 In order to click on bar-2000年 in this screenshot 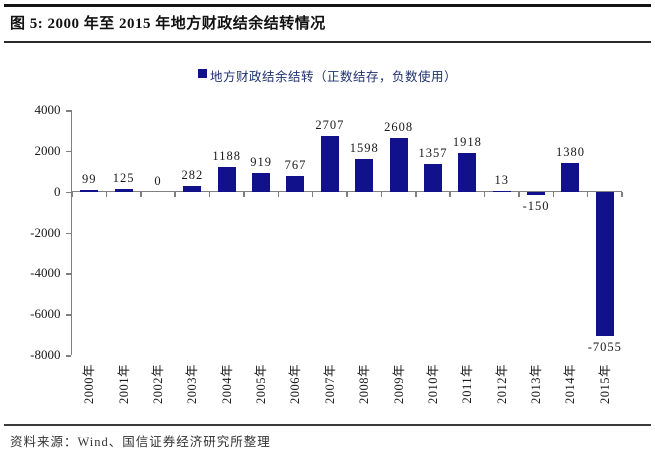, I will do `click(89, 190)`.